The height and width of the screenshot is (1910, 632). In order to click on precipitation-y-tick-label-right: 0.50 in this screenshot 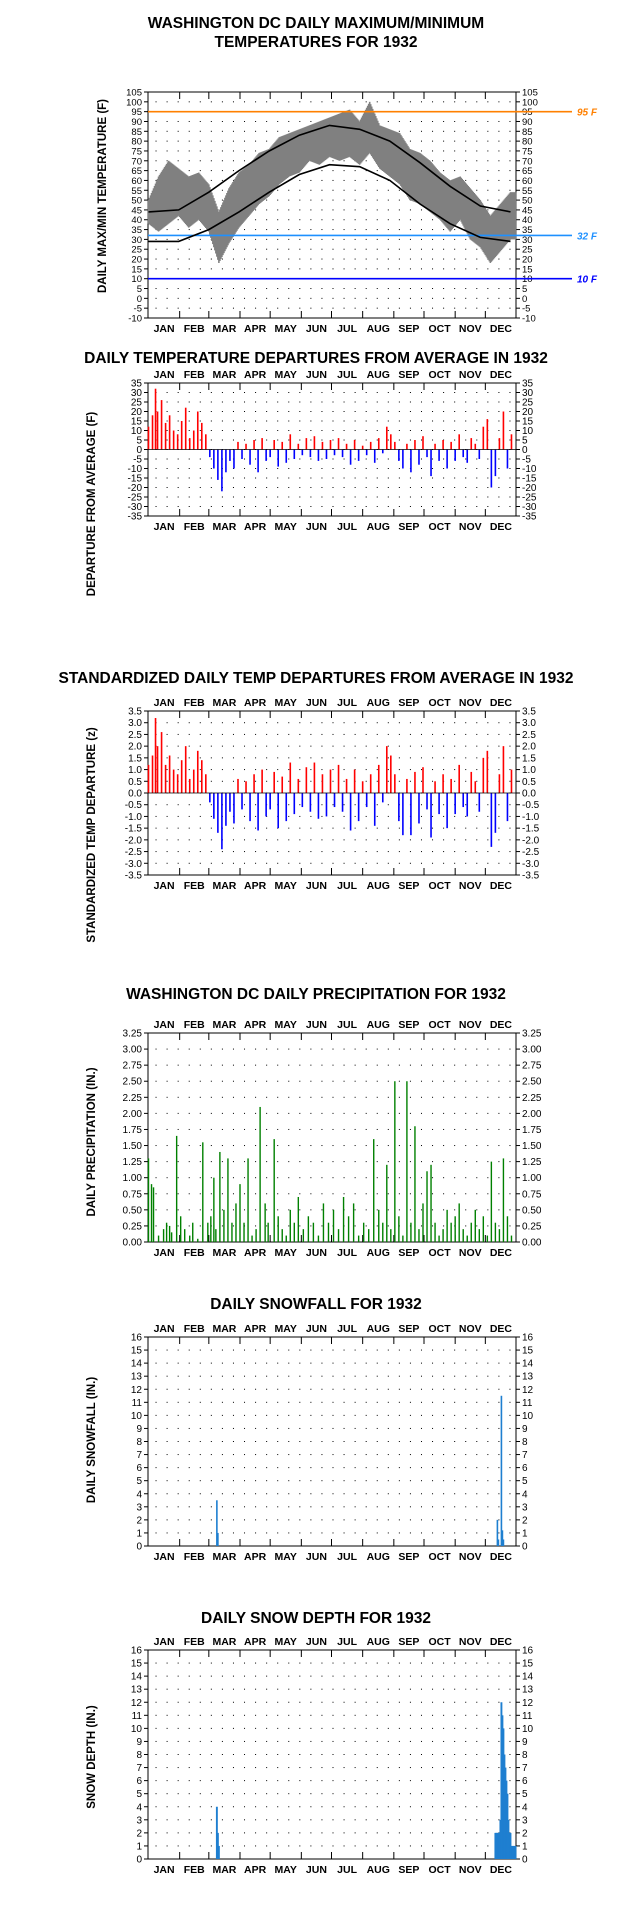, I will do `click(532, 1210)`.